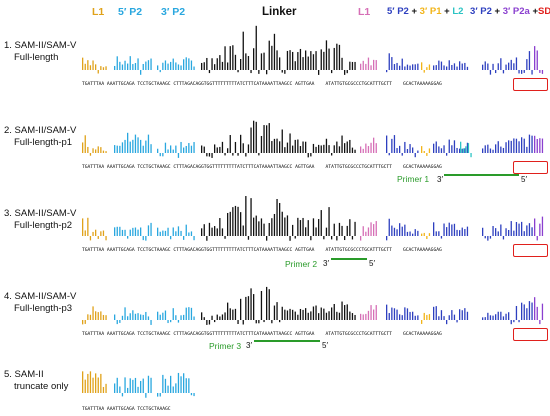  What do you see at coordinates (398, 11) in the screenshot?
I see `header-right-5p-p2: 5′ P2` at bounding box center [398, 11].